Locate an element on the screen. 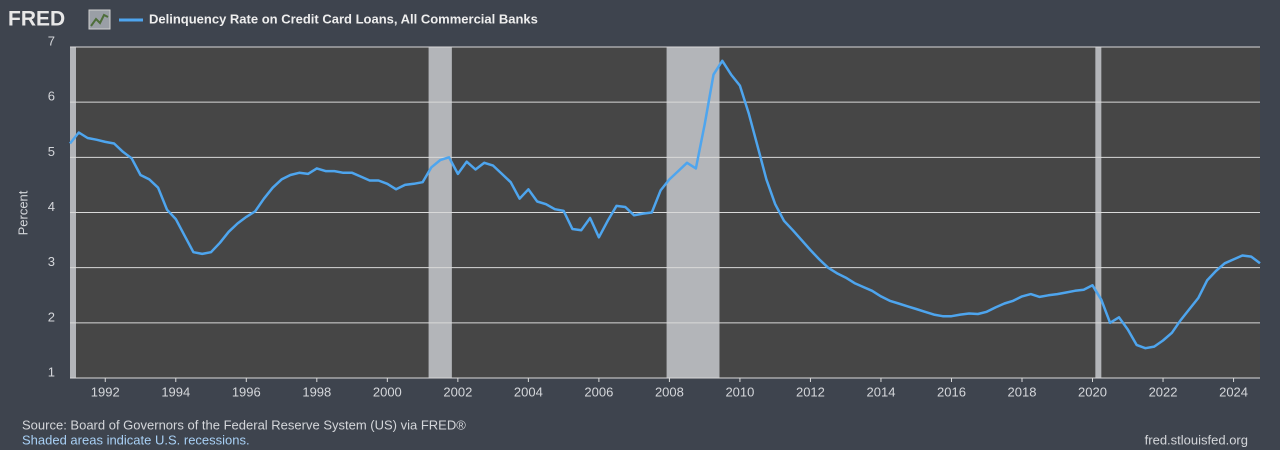 This screenshot has width=1280, height=450. x-tick-label: 2006 is located at coordinates (598, 391).